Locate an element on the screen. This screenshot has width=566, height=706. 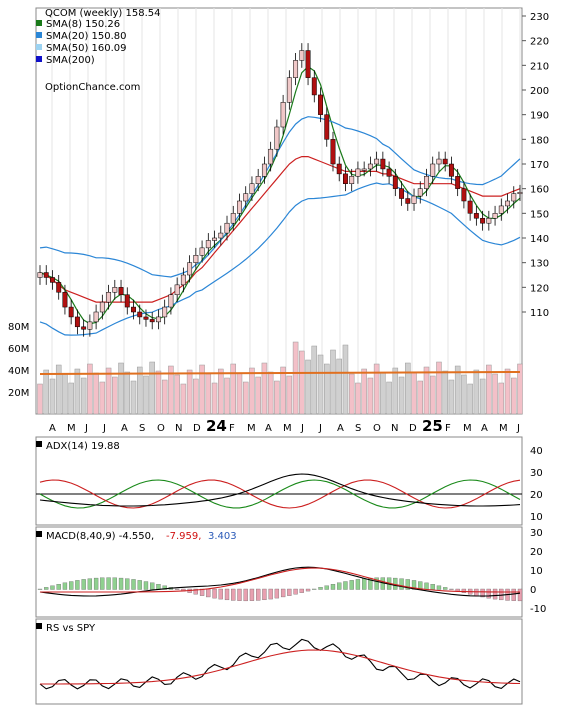
rs-swatch is located at coordinates (39, 626).